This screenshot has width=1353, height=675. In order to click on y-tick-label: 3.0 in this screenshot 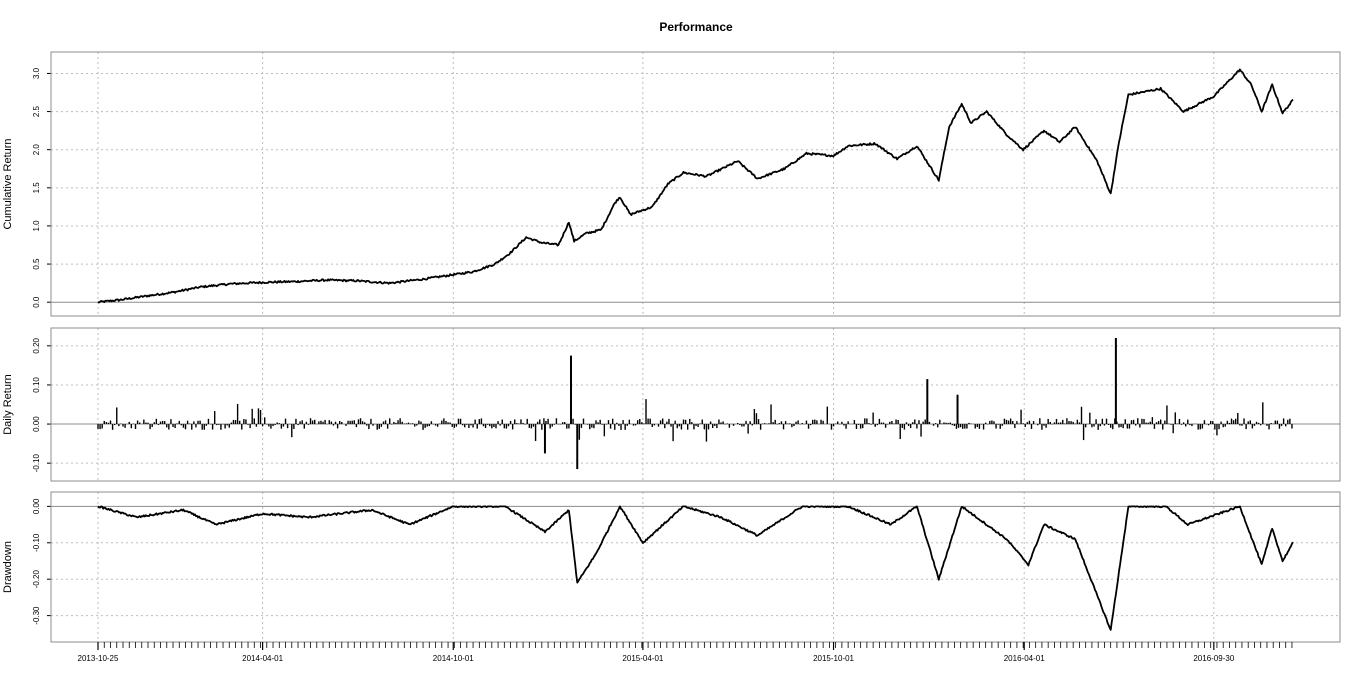, I will do `click(36, 73)`.